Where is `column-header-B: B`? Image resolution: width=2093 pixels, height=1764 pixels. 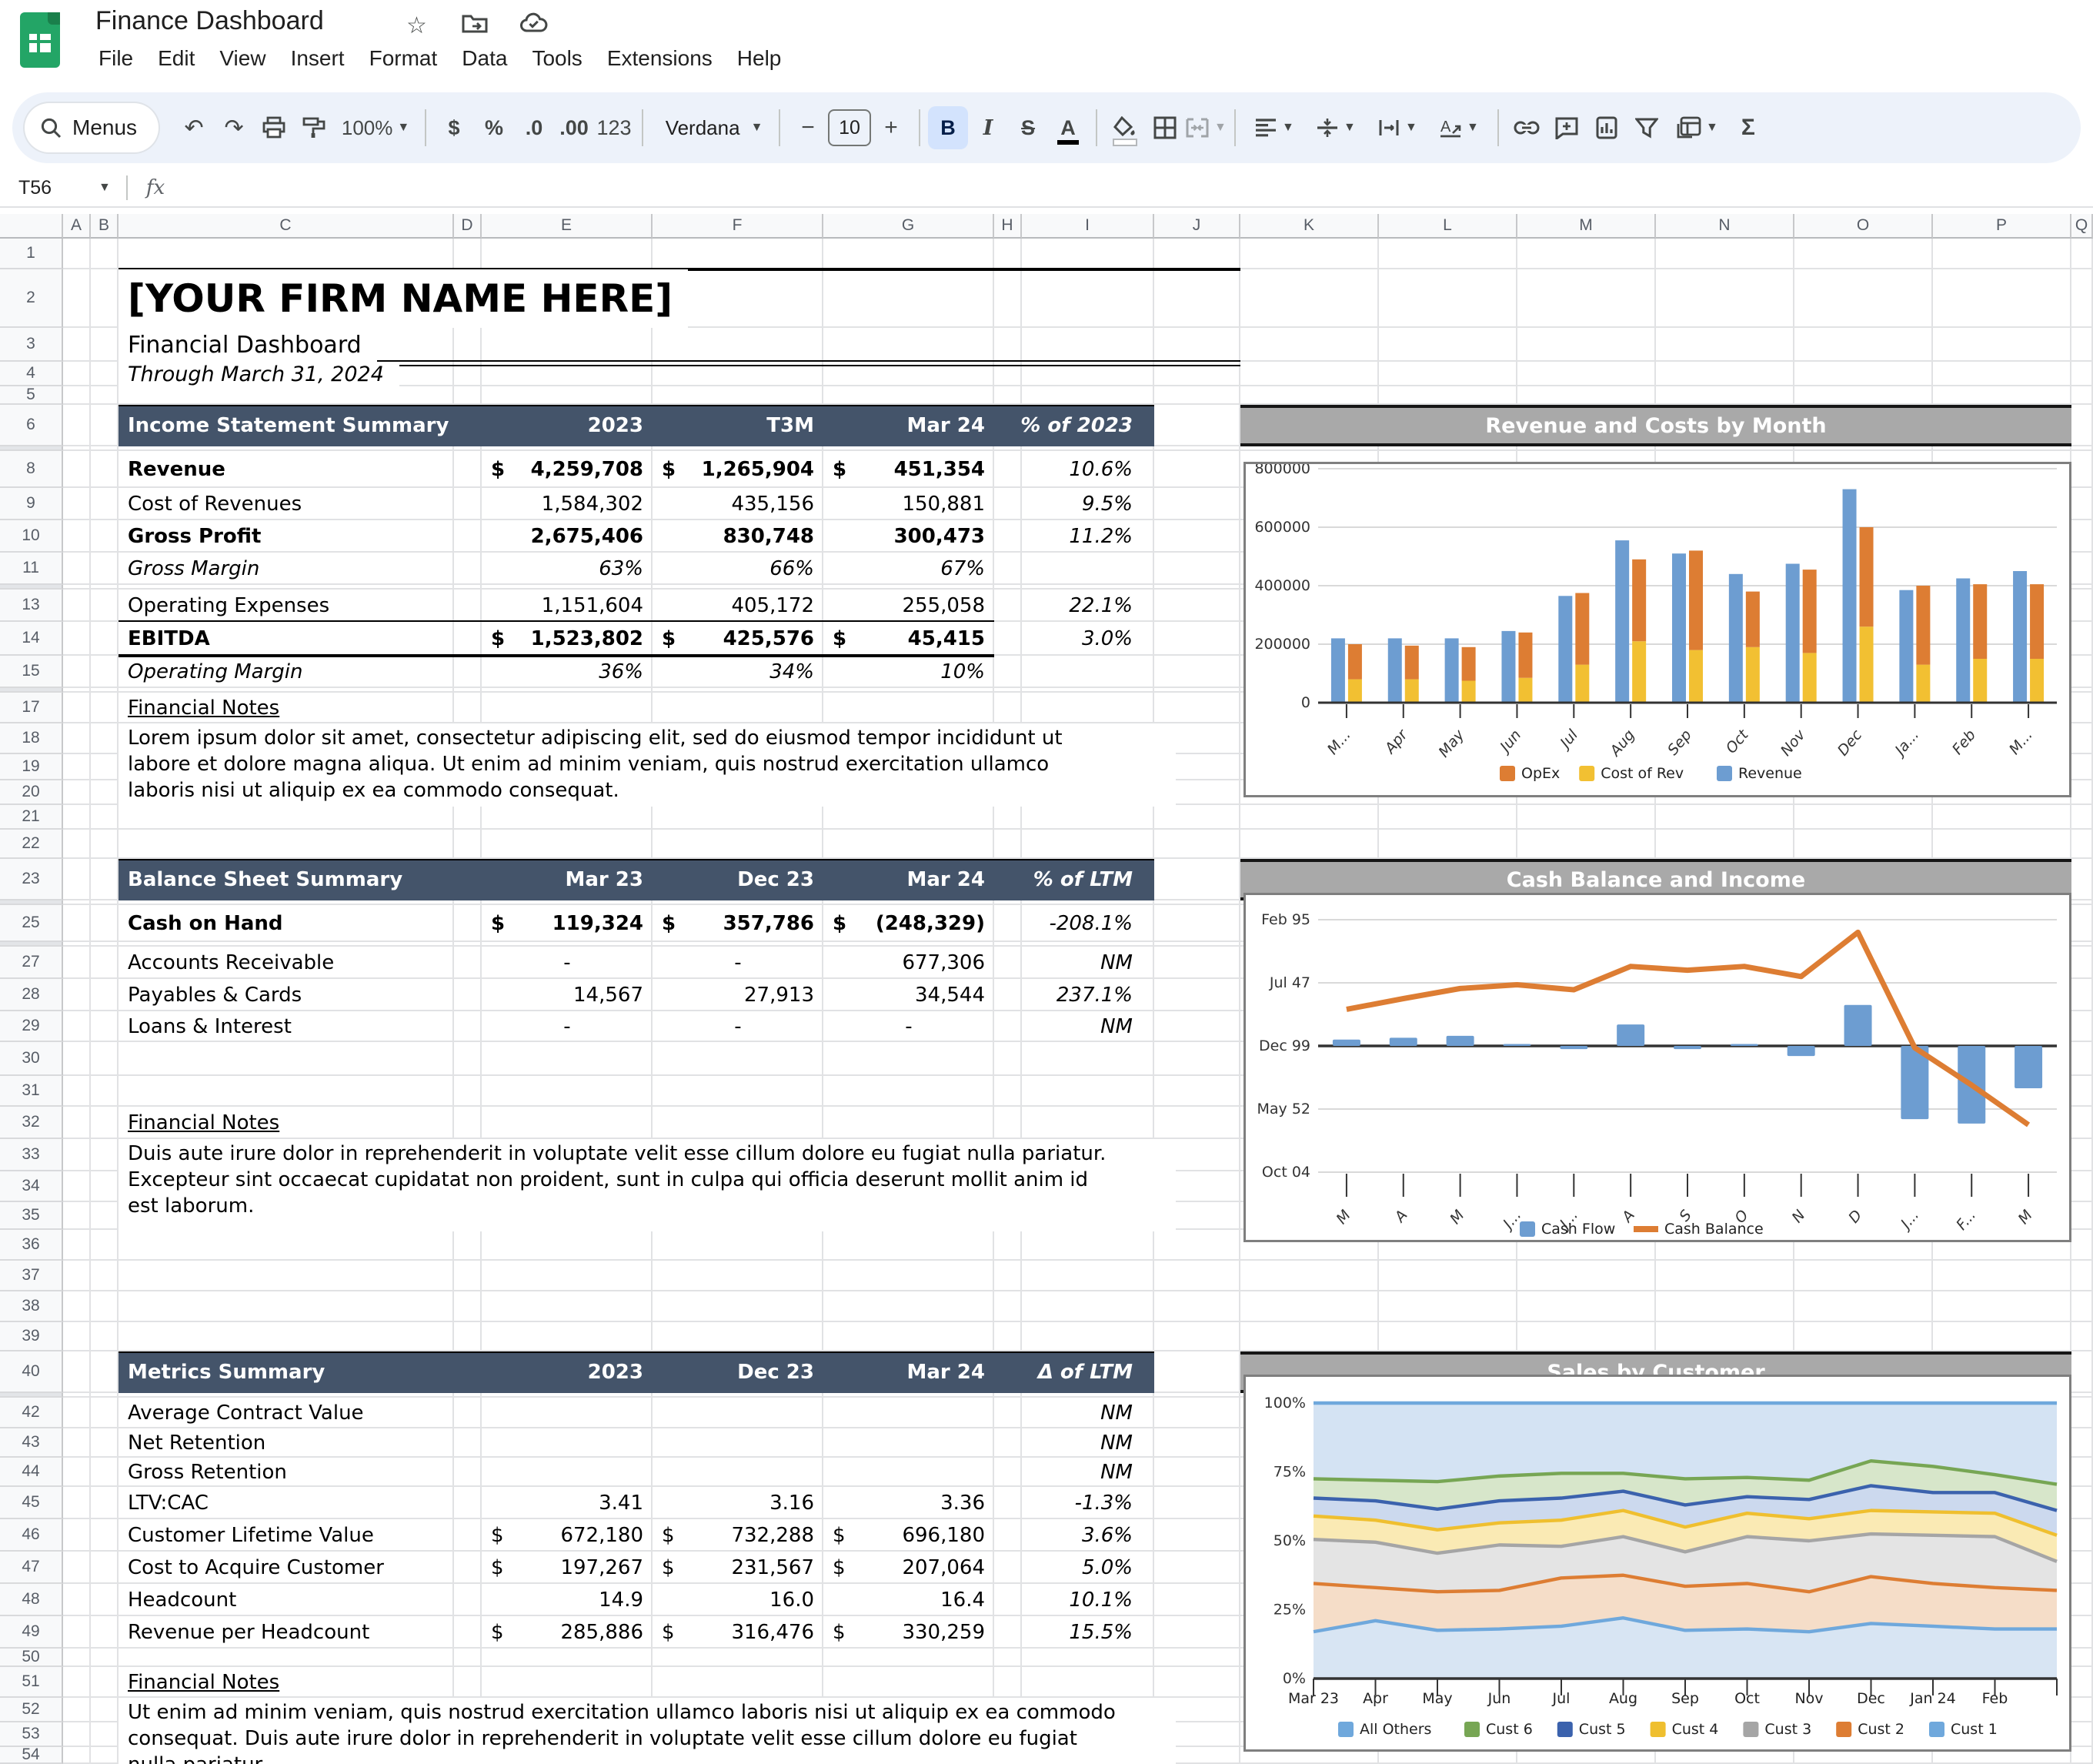
column-header-B: B is located at coordinates (105, 227).